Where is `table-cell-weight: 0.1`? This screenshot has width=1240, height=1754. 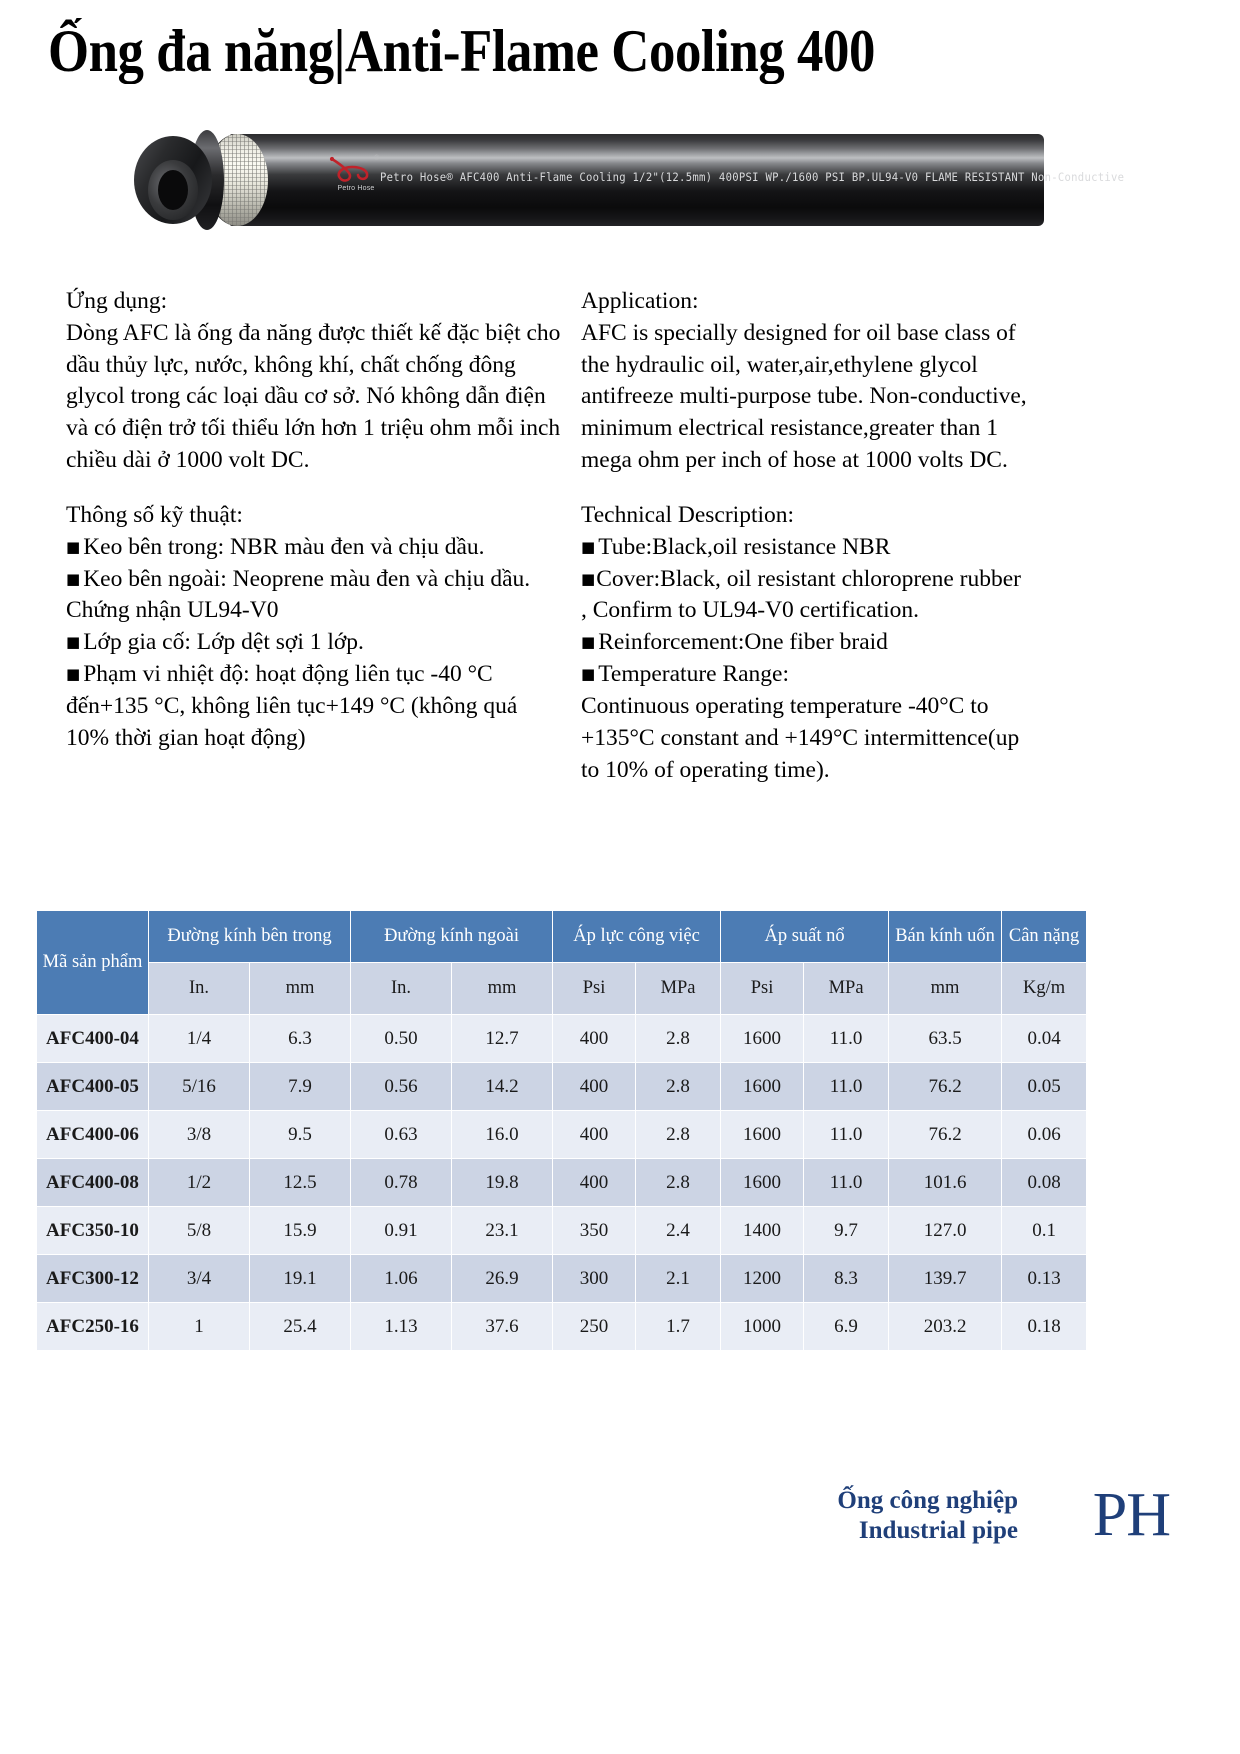
table-cell-weight: 0.1 is located at coordinates (1044, 1230).